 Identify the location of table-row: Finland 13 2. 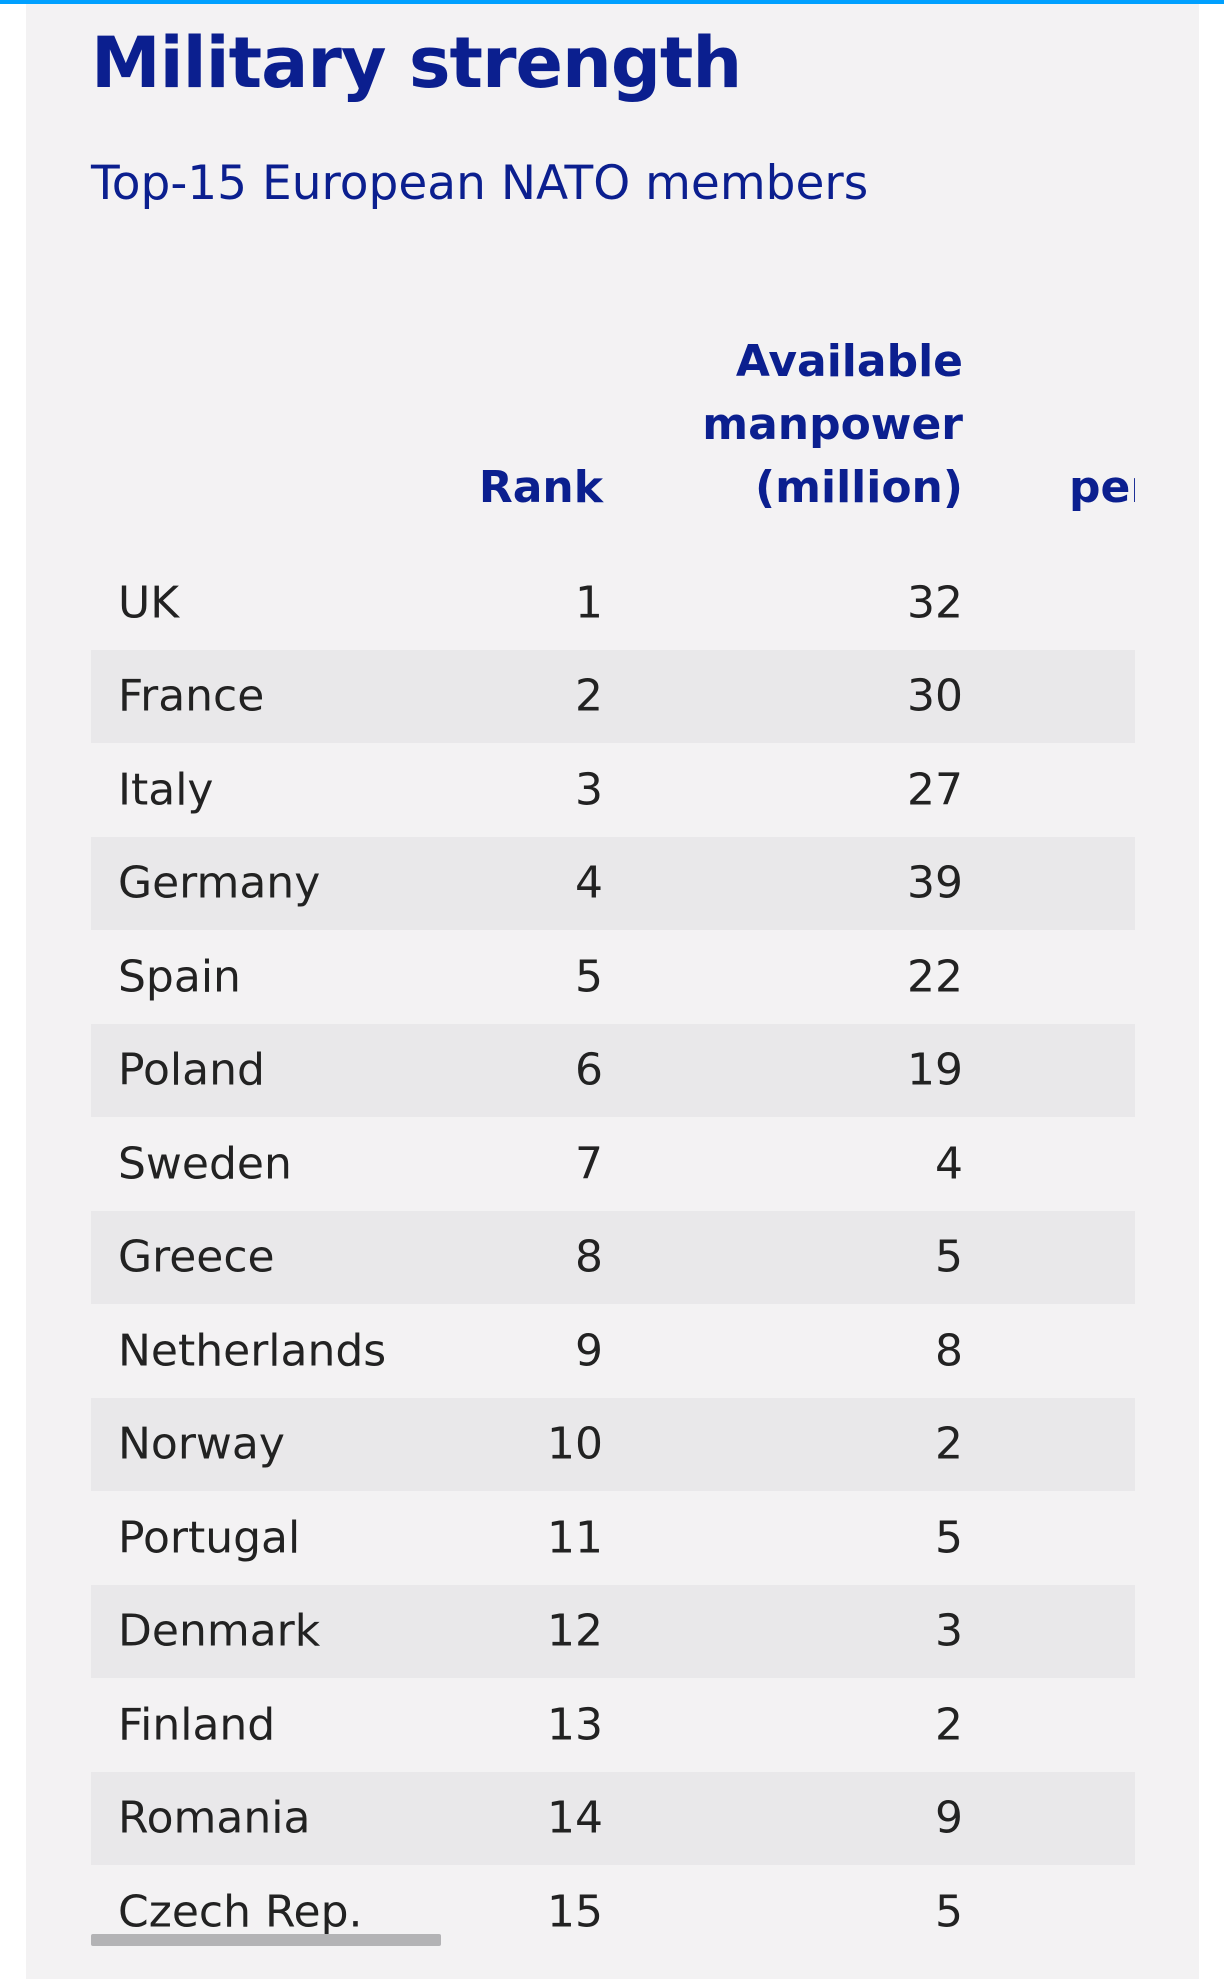
(613, 1725).